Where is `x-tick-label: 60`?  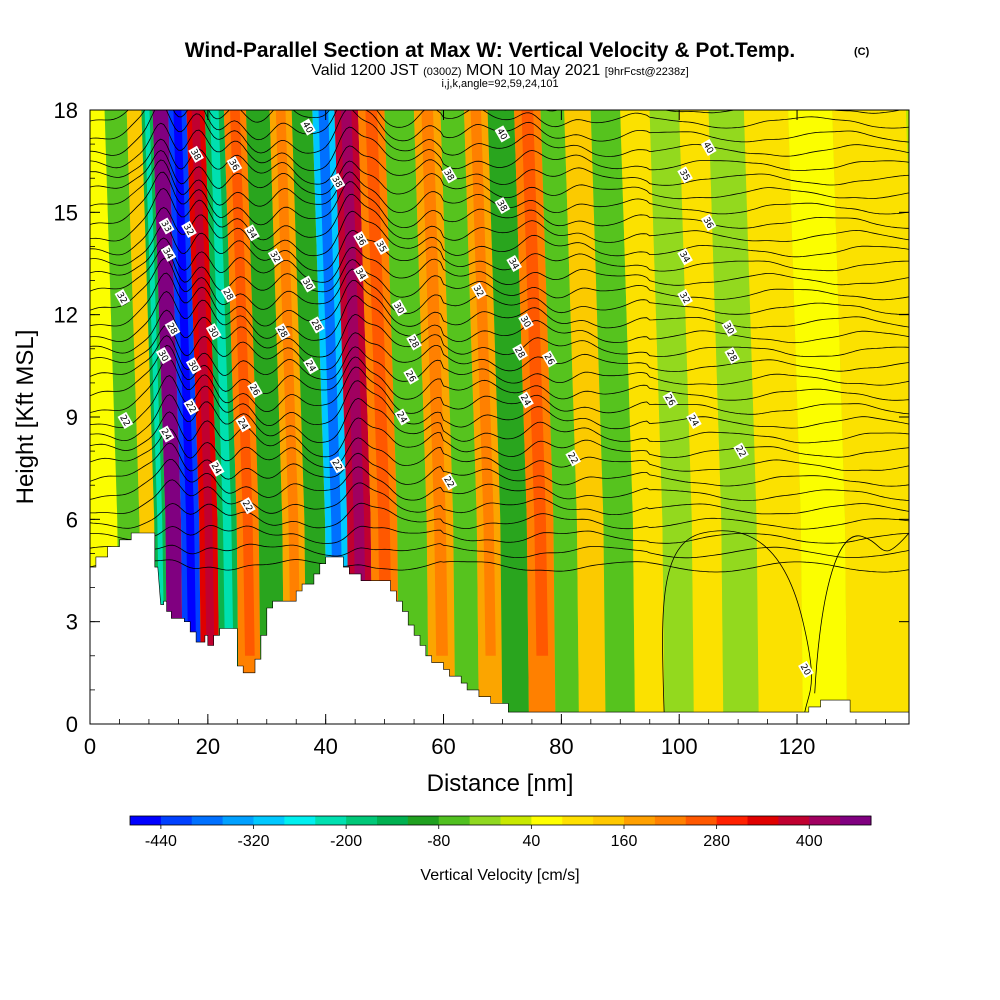
x-tick-label: 60 is located at coordinates (443, 746).